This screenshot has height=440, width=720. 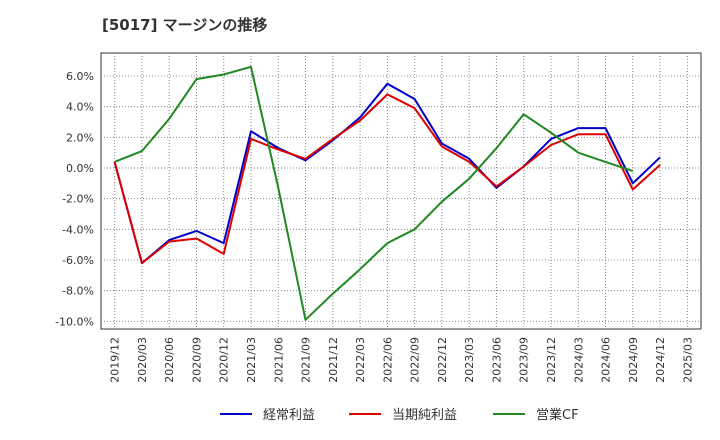 What do you see at coordinates (278, 360) in the screenshot?
I see `x-tick-label: 2021/06` at bounding box center [278, 360].